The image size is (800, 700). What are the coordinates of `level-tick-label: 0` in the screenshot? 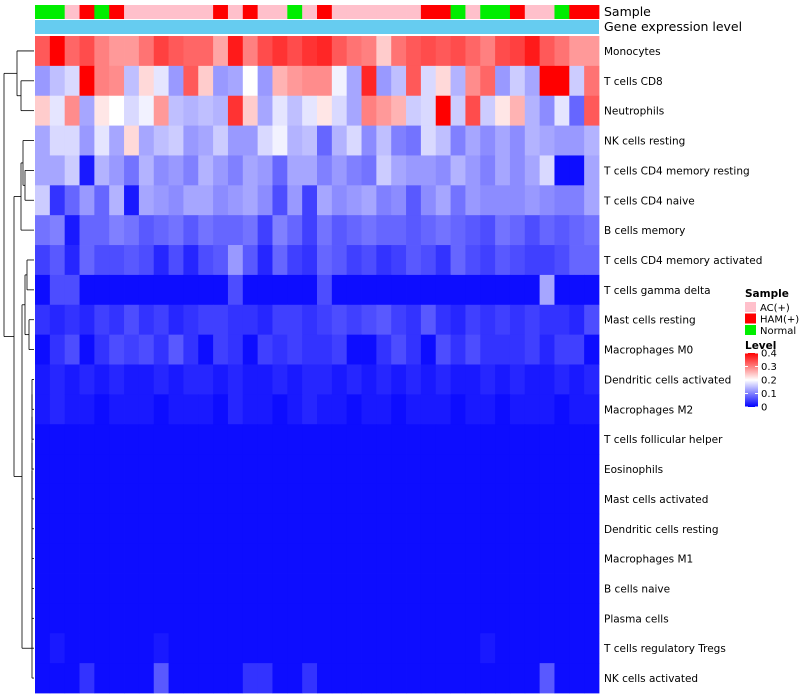 It's located at (764, 408).